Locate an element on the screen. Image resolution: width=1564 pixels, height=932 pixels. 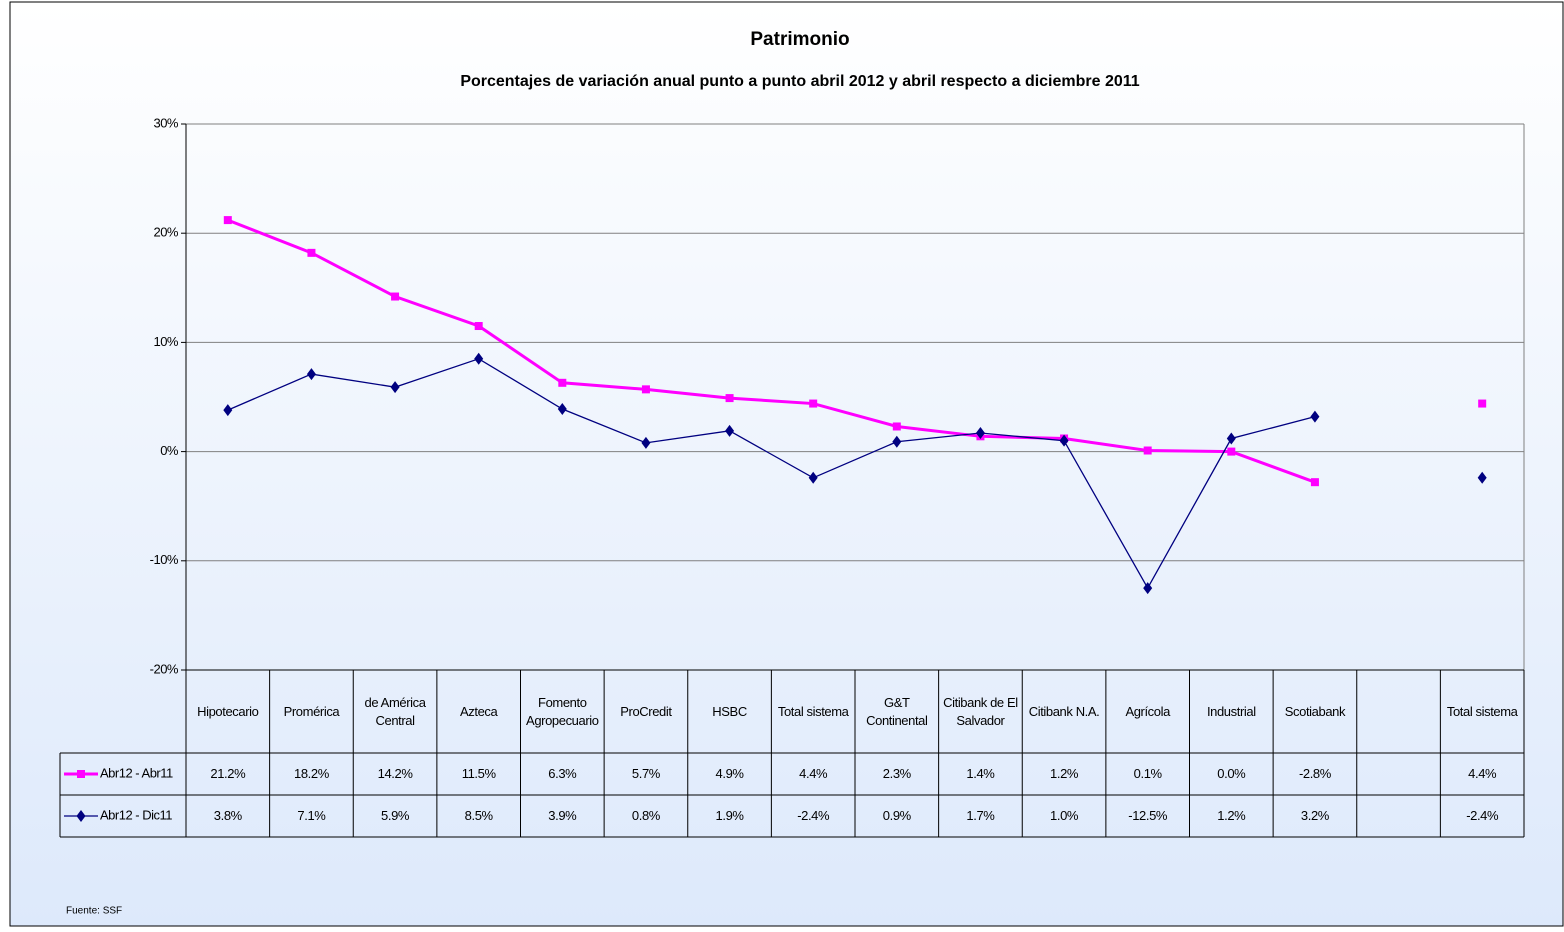
data-label-box: 1.7% is located at coordinates (980, 815).